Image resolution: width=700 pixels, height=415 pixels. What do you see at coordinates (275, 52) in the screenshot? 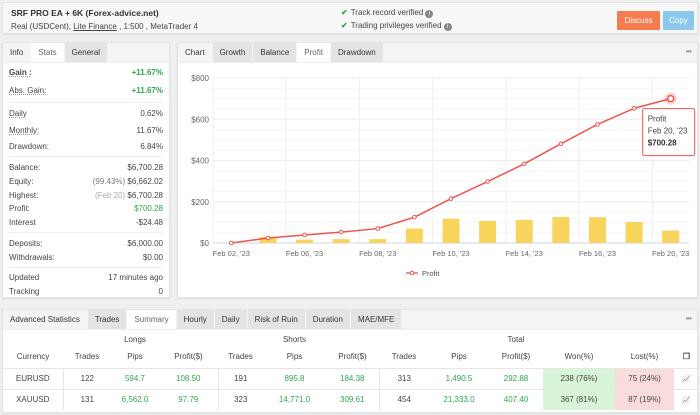
I see `tab-balance: Balance` at bounding box center [275, 52].